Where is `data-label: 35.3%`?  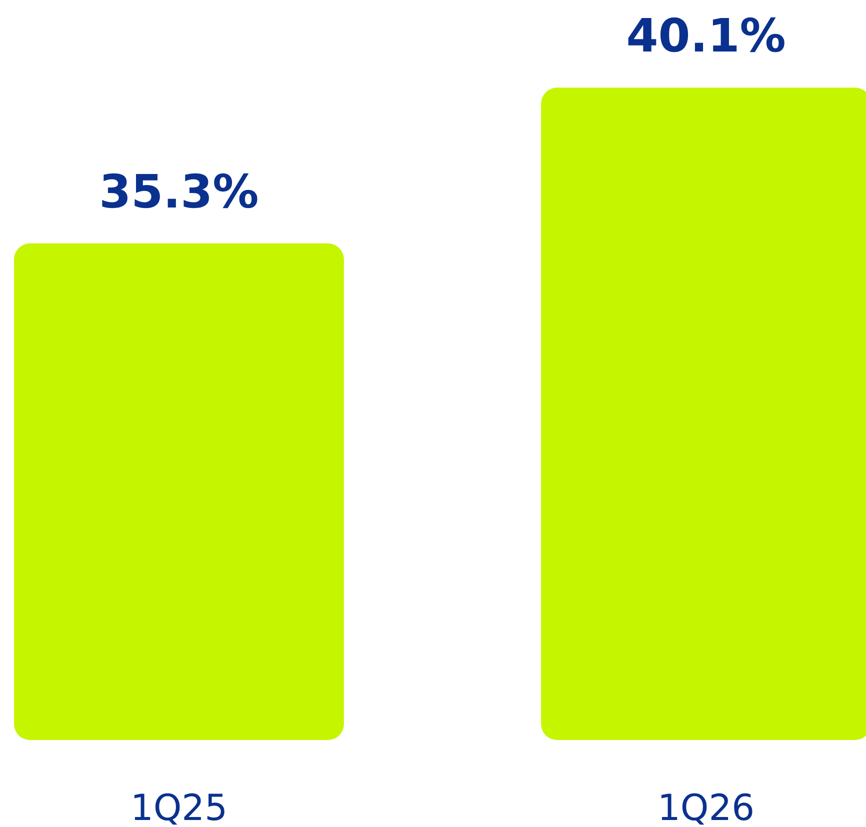
data-label: 35.3% is located at coordinates (179, 191).